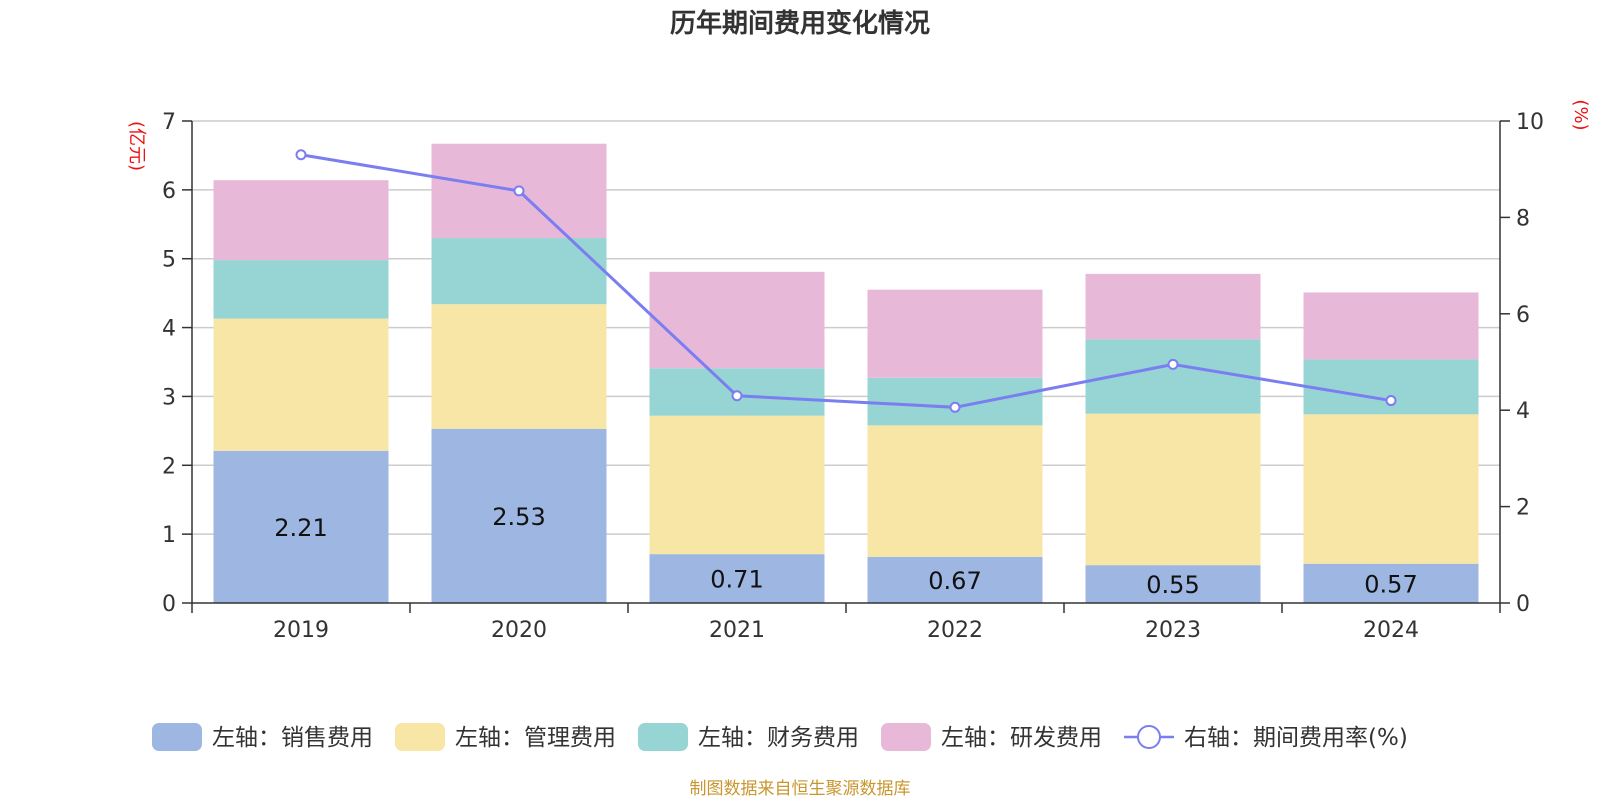 The image size is (1600, 800). I want to click on legend-label: 左轴：管理费用, so click(535, 738).